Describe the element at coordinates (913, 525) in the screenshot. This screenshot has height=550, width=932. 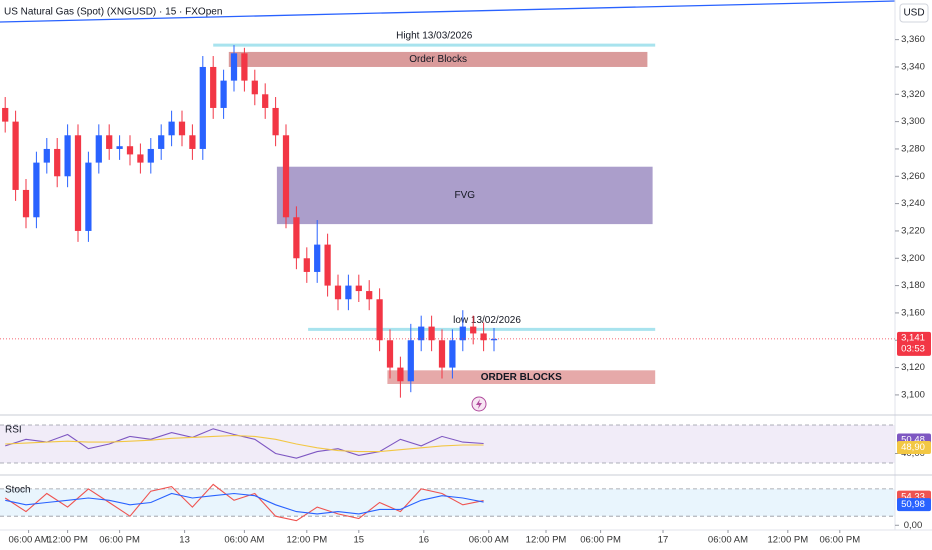
I see `y-tick-label: 0,00` at that location.